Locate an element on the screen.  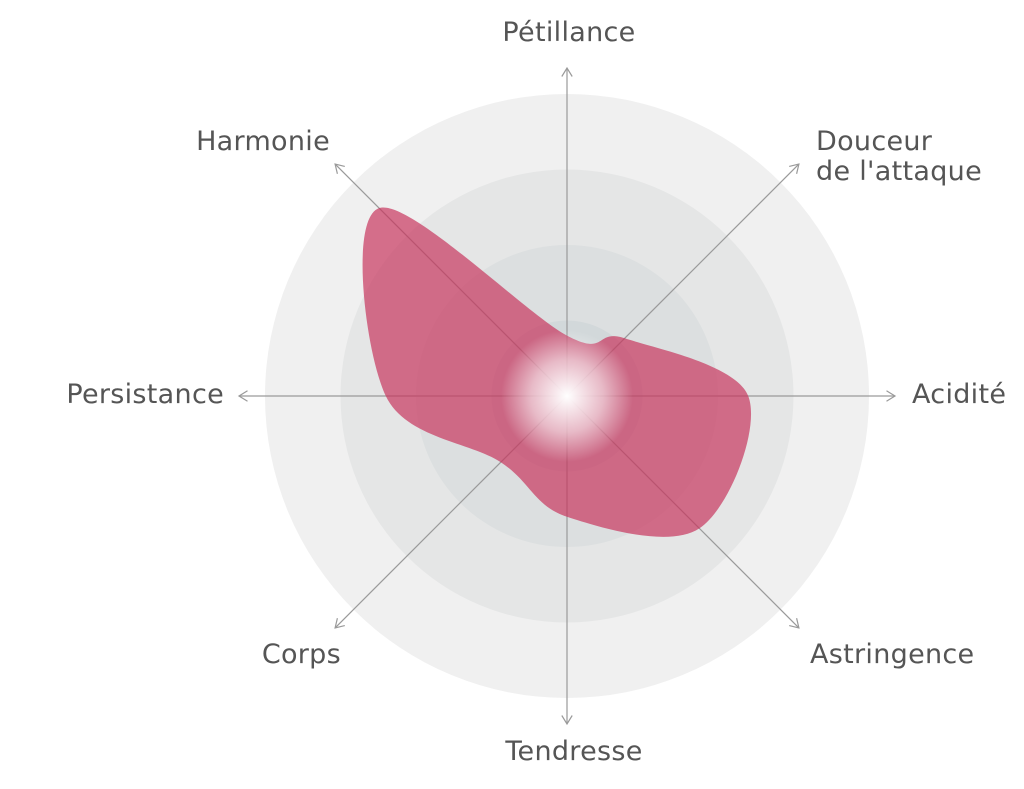
axis-label-harmonie: Harmonie is located at coordinates (263, 141).